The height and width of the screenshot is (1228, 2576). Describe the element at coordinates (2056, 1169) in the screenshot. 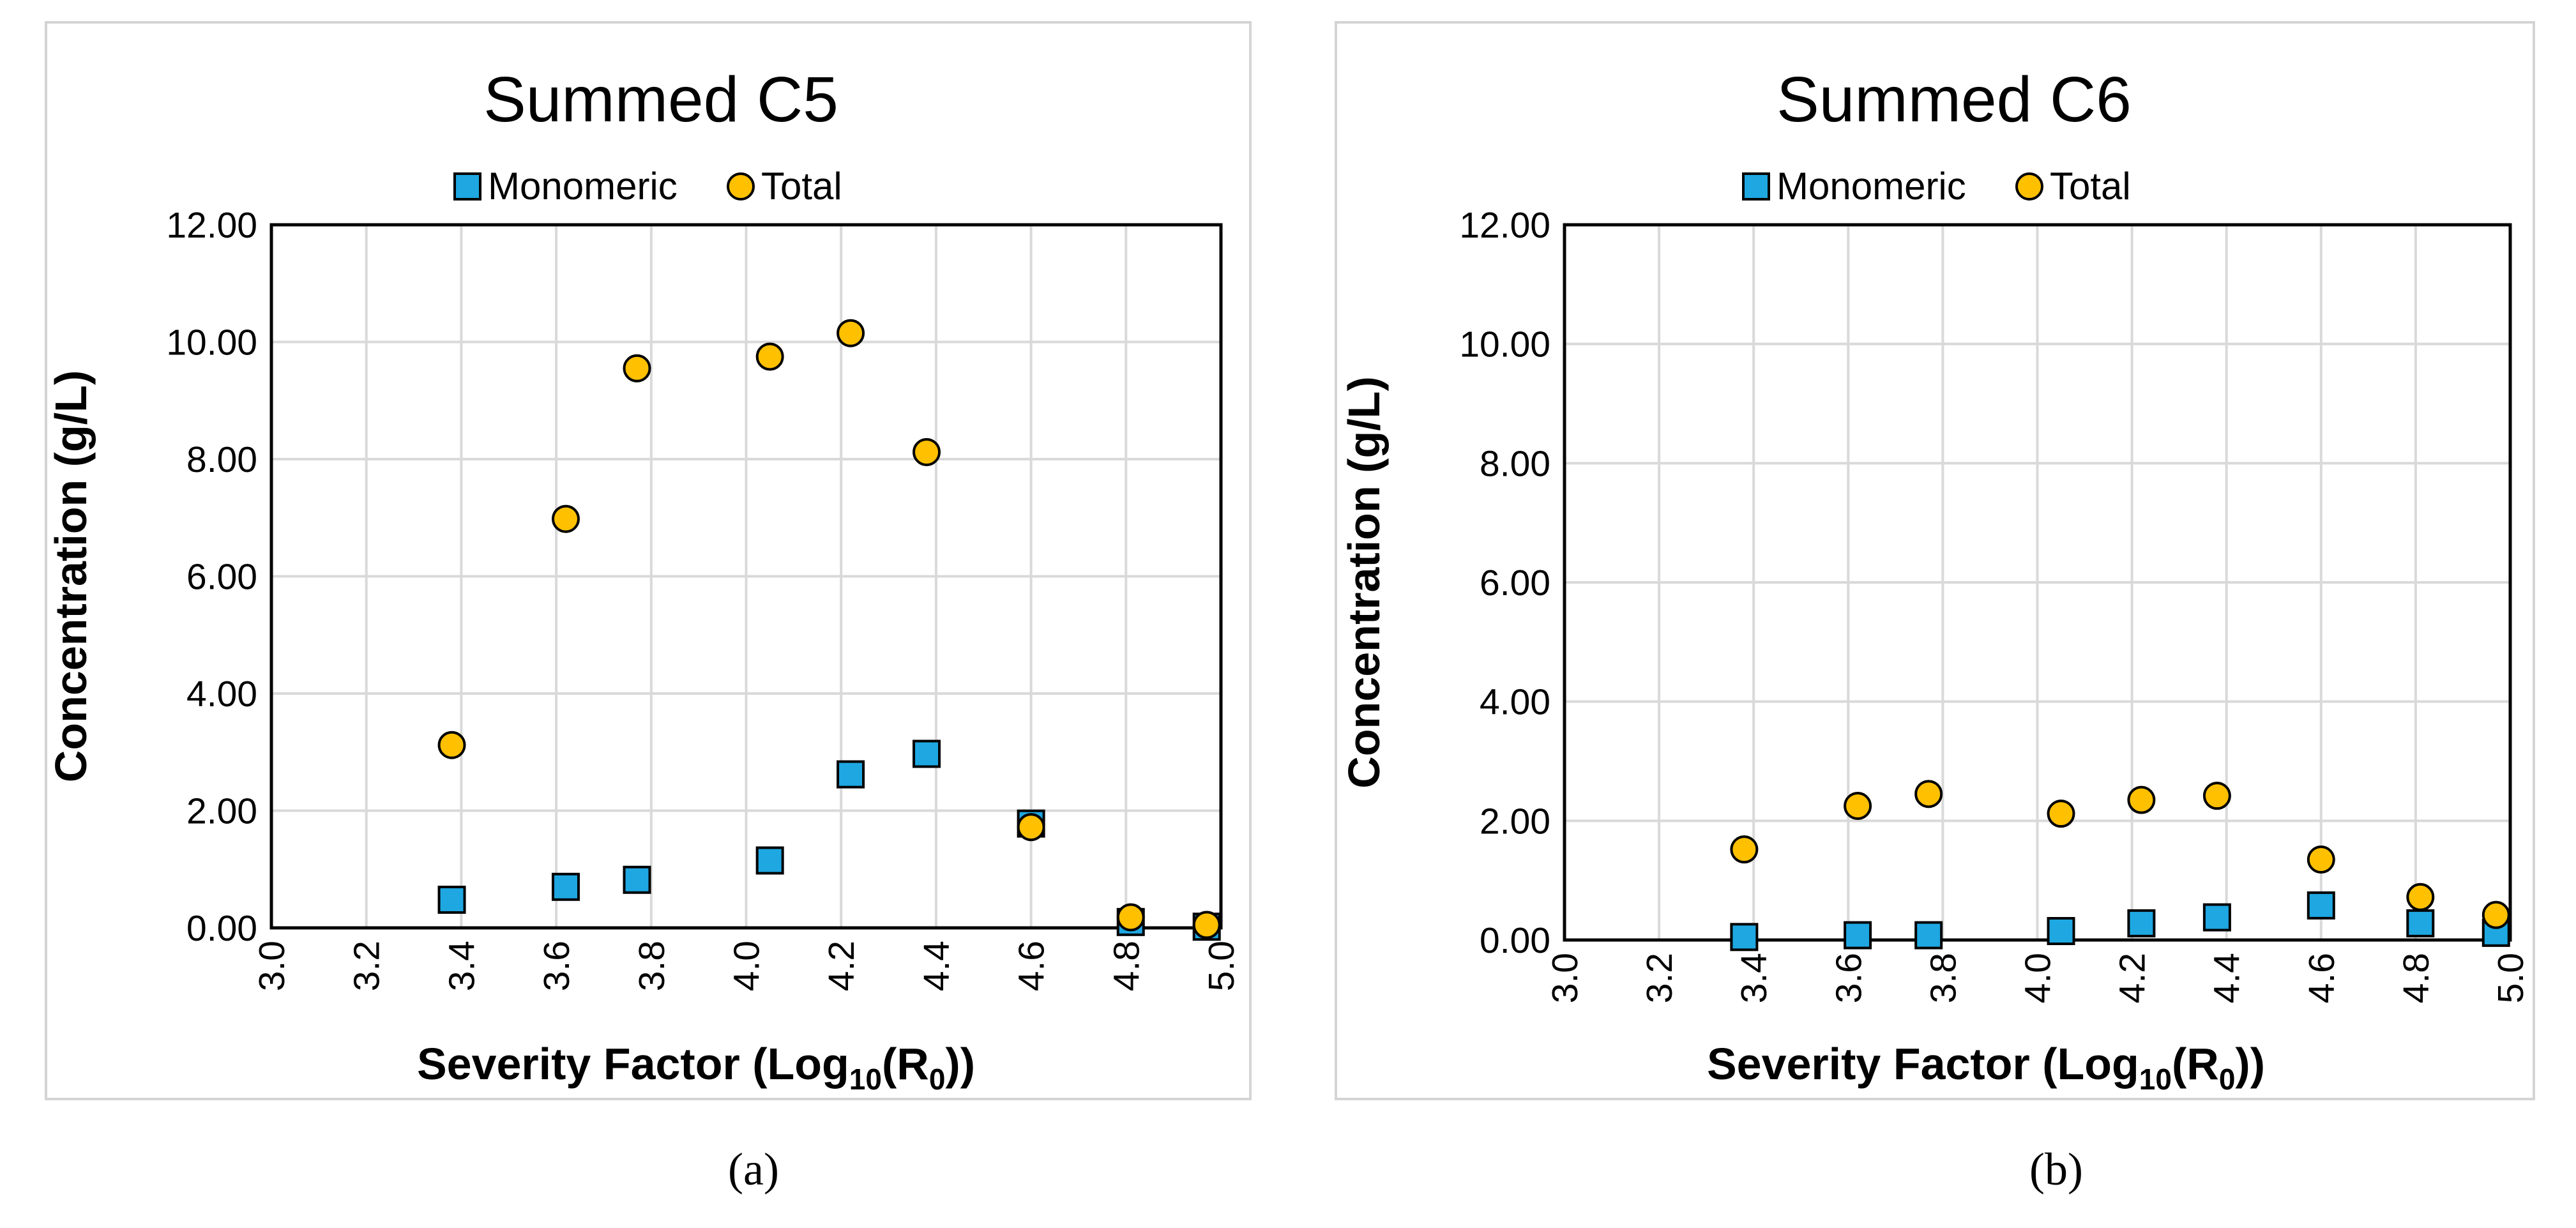

I see `panel-caption-b: (b)` at that location.